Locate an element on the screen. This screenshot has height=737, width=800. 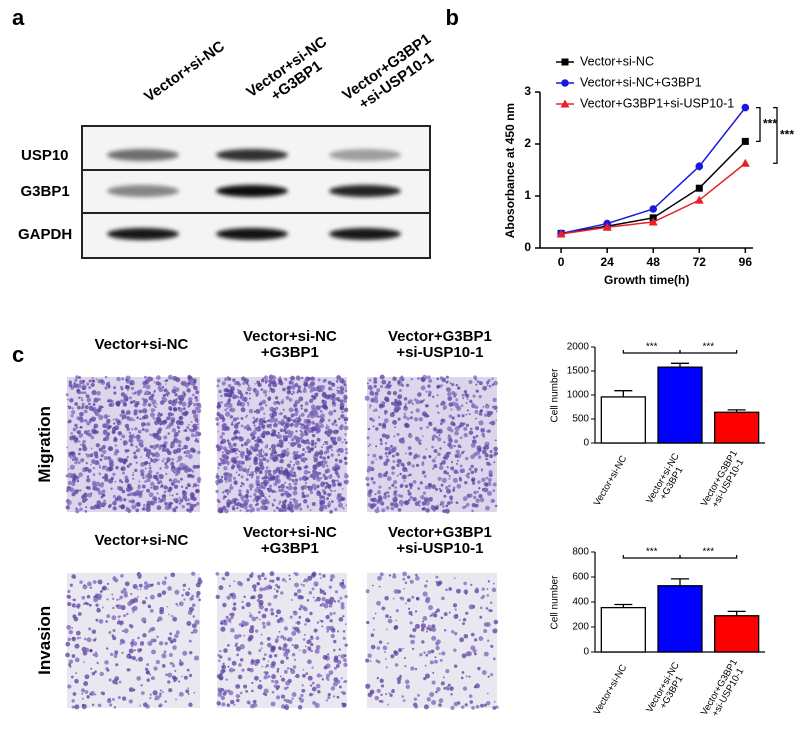
significance-bracket is located at coordinates (758, 124).